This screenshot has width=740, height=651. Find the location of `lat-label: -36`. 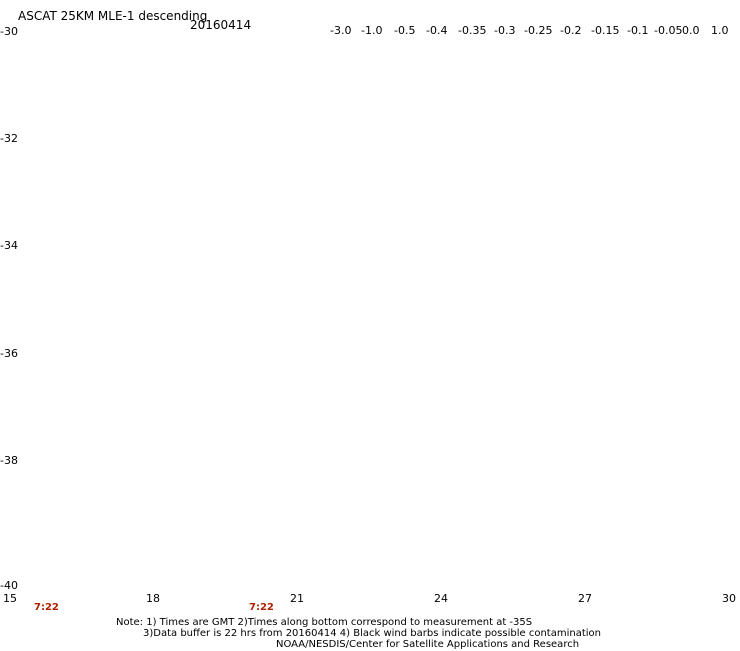

lat-label: -36 is located at coordinates (9, 353).